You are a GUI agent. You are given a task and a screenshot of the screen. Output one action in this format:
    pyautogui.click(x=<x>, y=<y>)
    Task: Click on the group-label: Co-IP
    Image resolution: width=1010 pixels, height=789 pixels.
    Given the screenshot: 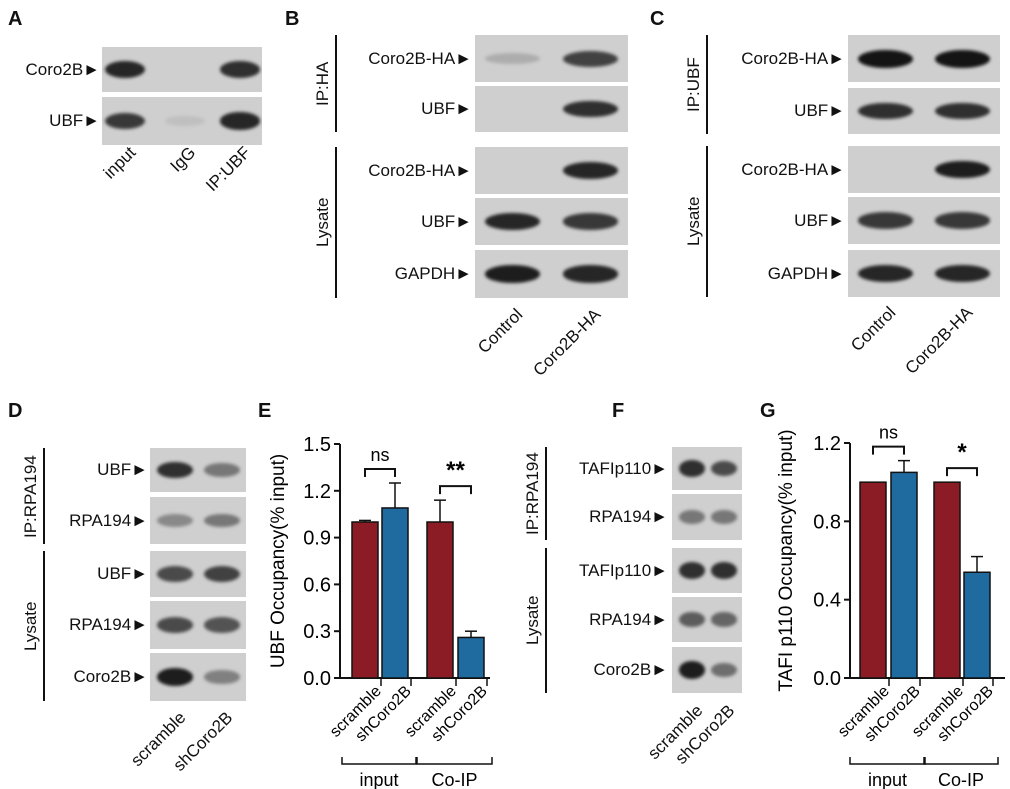 What is the action you would take?
    pyautogui.click(x=961, y=779)
    